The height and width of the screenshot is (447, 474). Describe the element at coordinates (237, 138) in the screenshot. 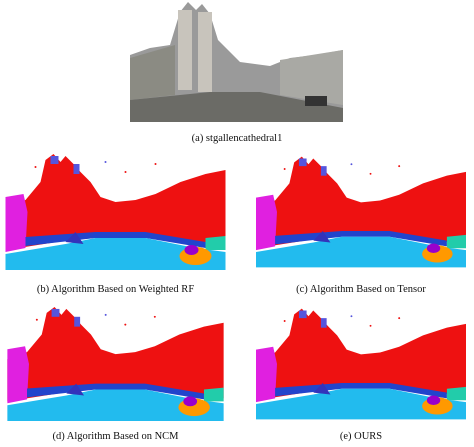

I see `caption: (a) stgallencathedral1` at that location.